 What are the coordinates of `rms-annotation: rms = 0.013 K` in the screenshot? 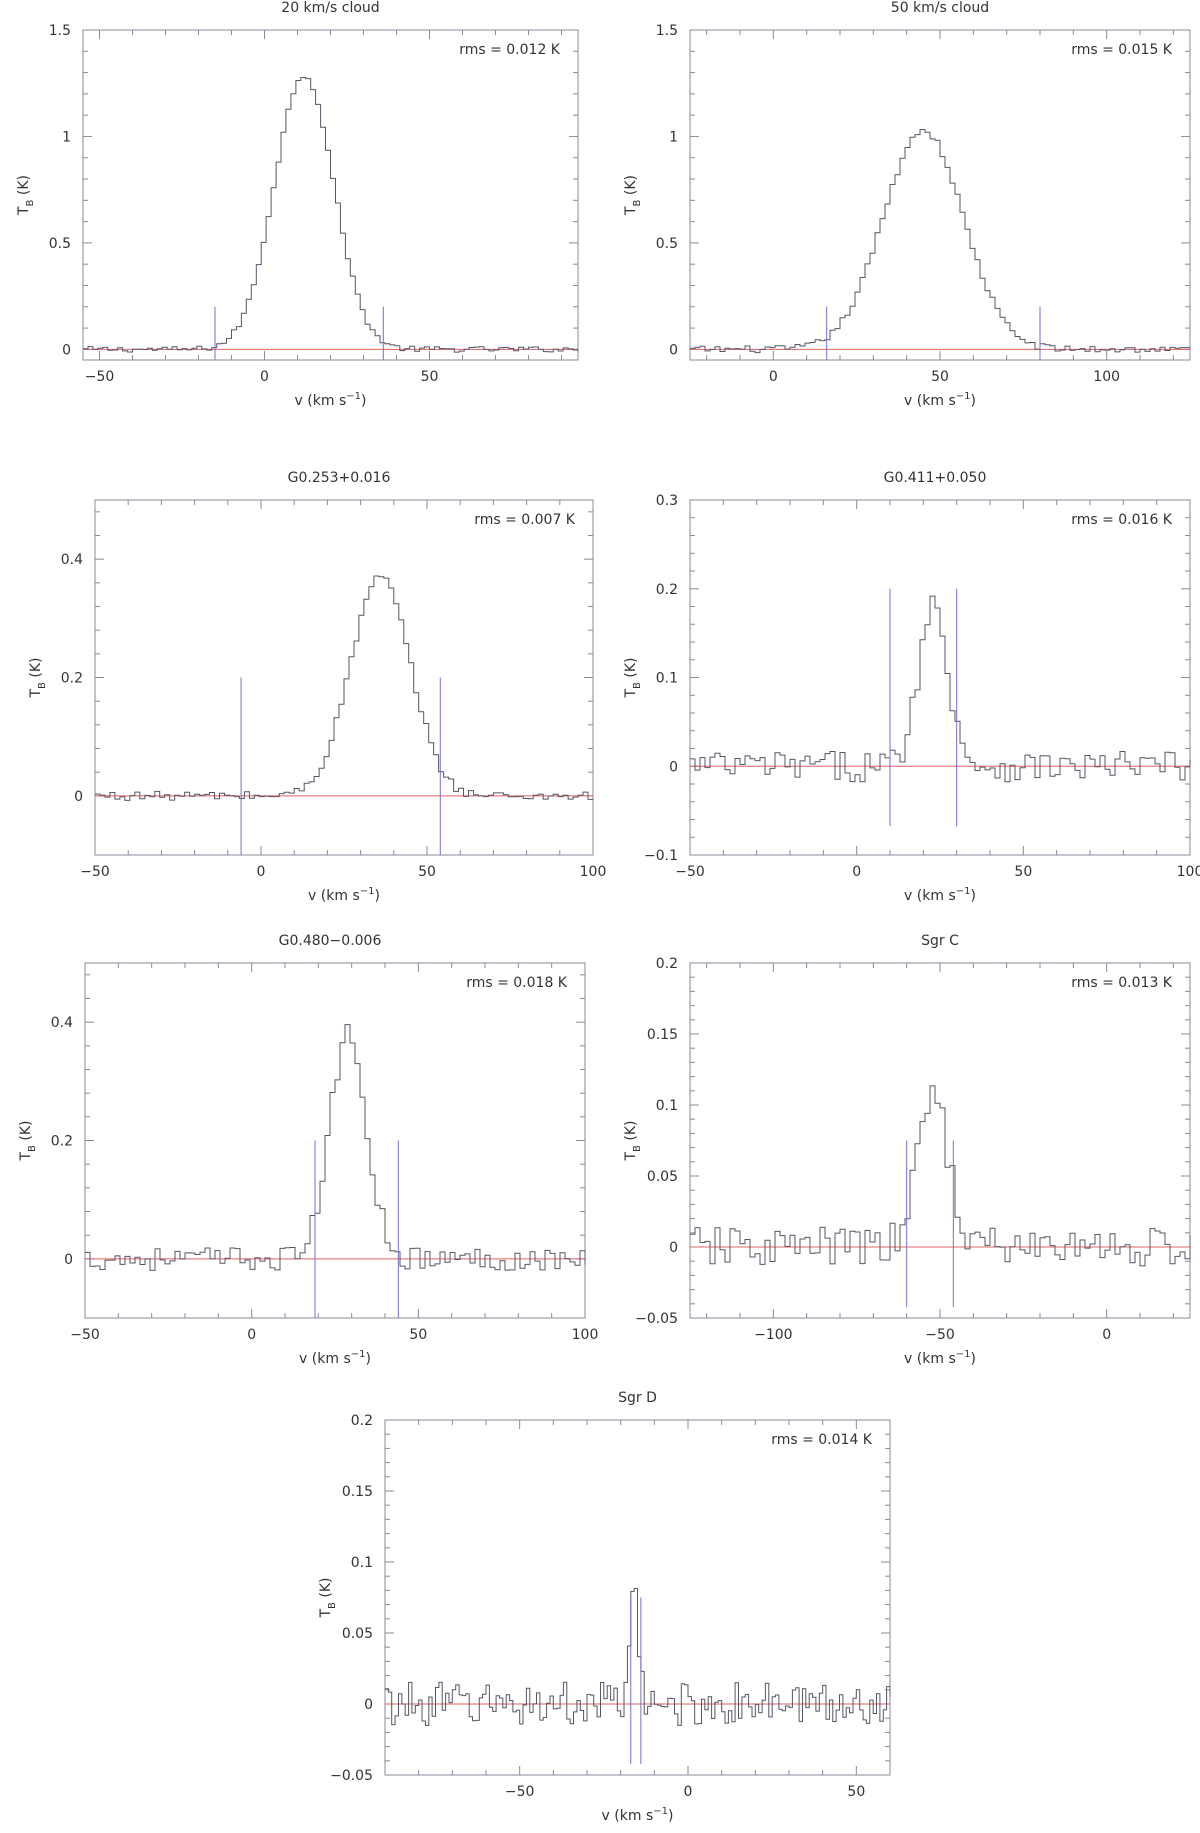 It's located at (1122, 983).